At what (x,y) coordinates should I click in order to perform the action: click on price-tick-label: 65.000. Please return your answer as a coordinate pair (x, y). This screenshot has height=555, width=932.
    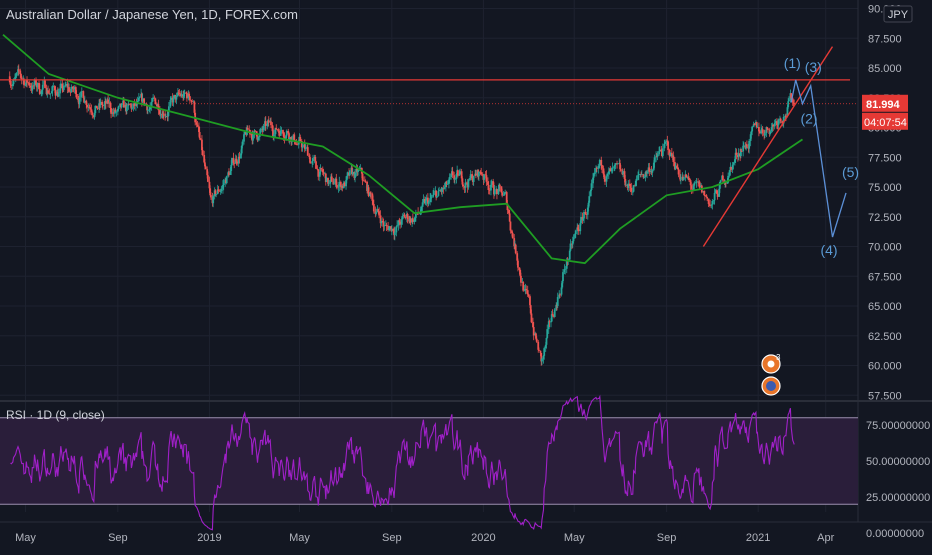
    Looking at the image, I should click on (885, 307).